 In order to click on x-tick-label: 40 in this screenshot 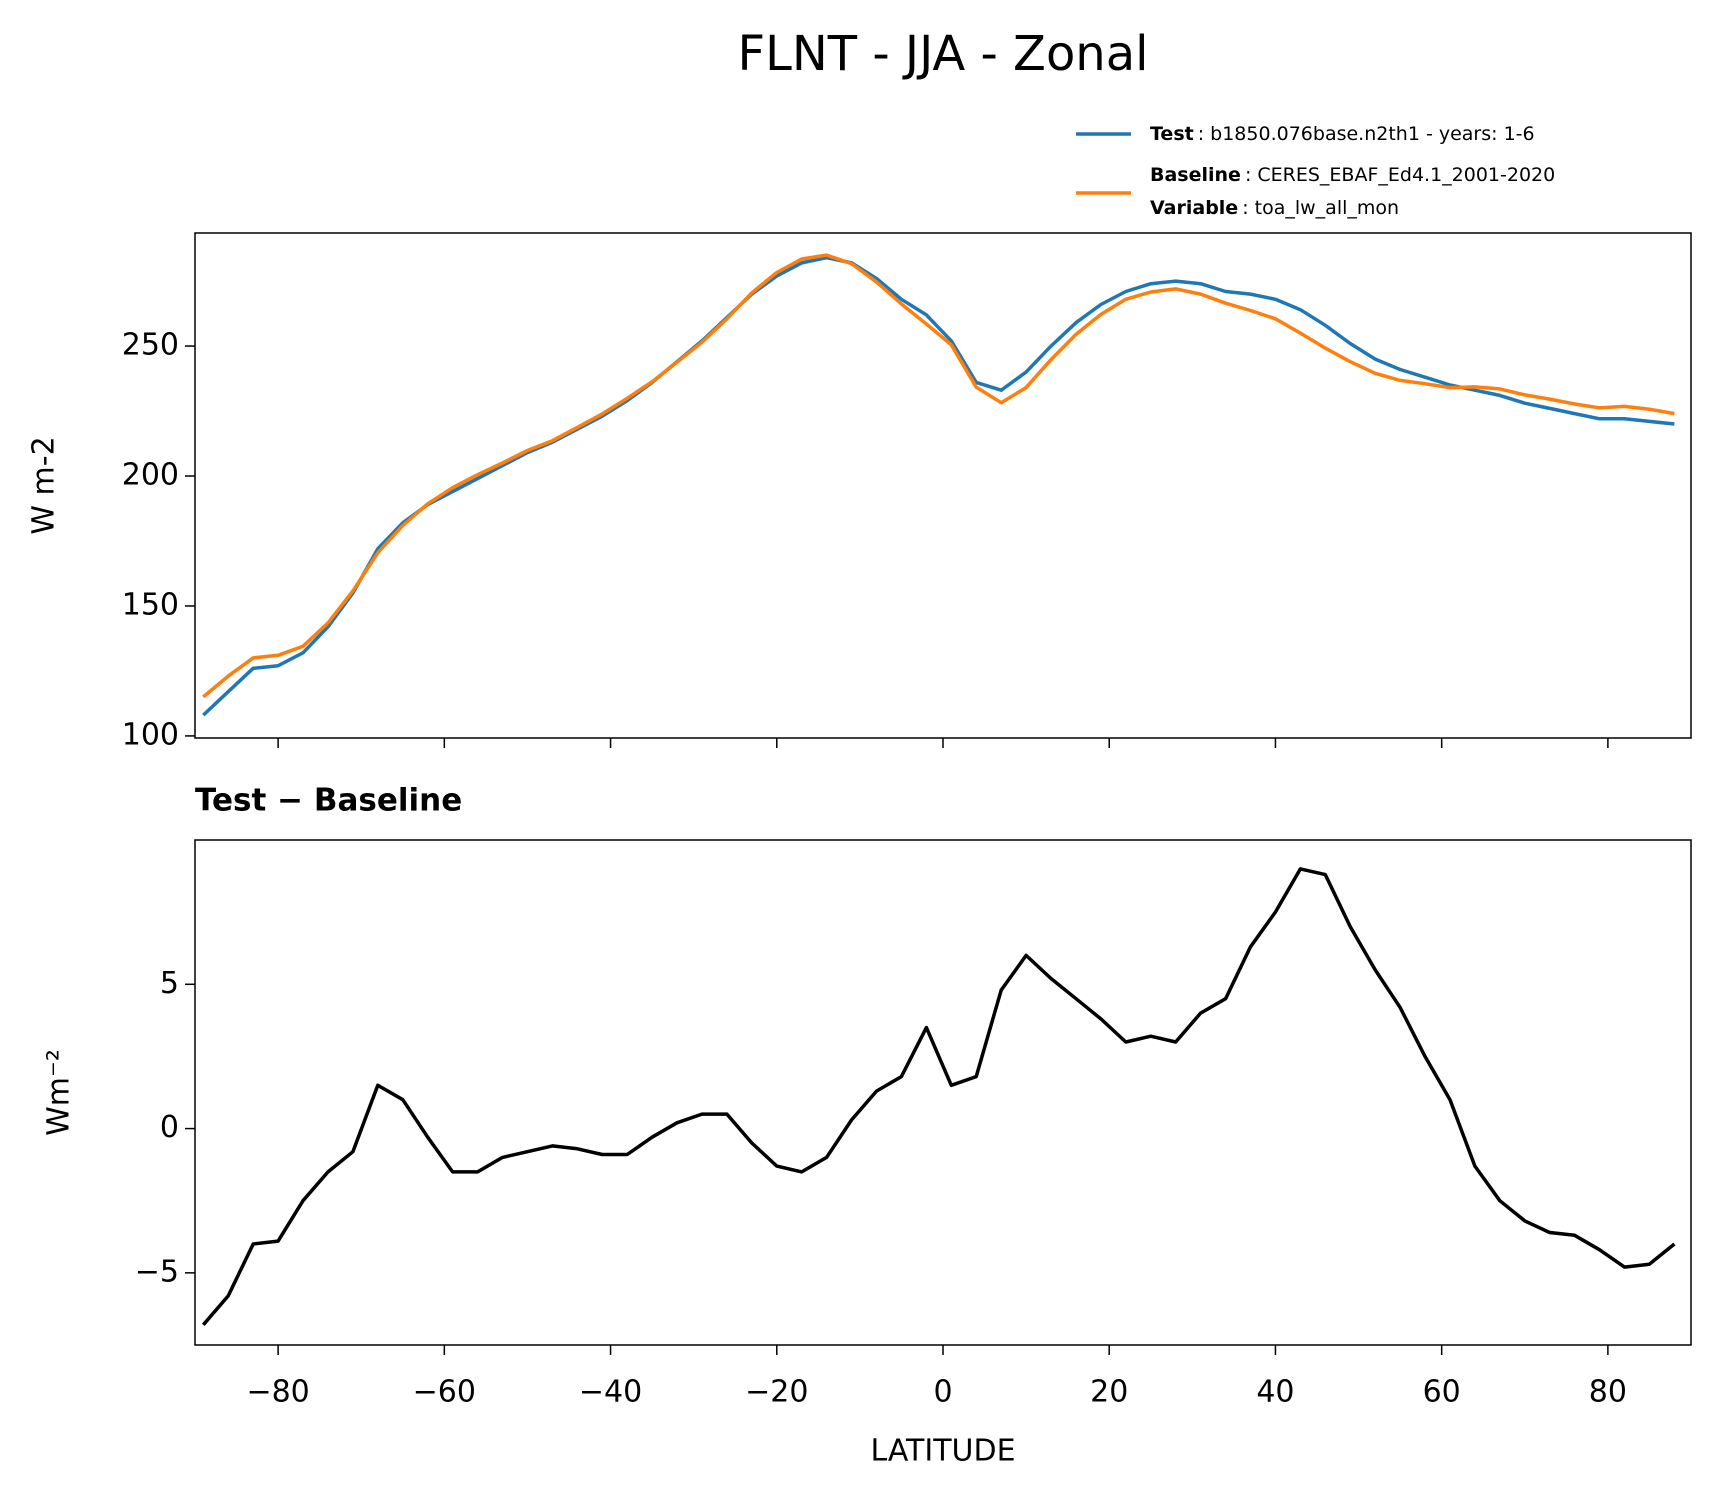, I will do `click(1275, 1392)`.